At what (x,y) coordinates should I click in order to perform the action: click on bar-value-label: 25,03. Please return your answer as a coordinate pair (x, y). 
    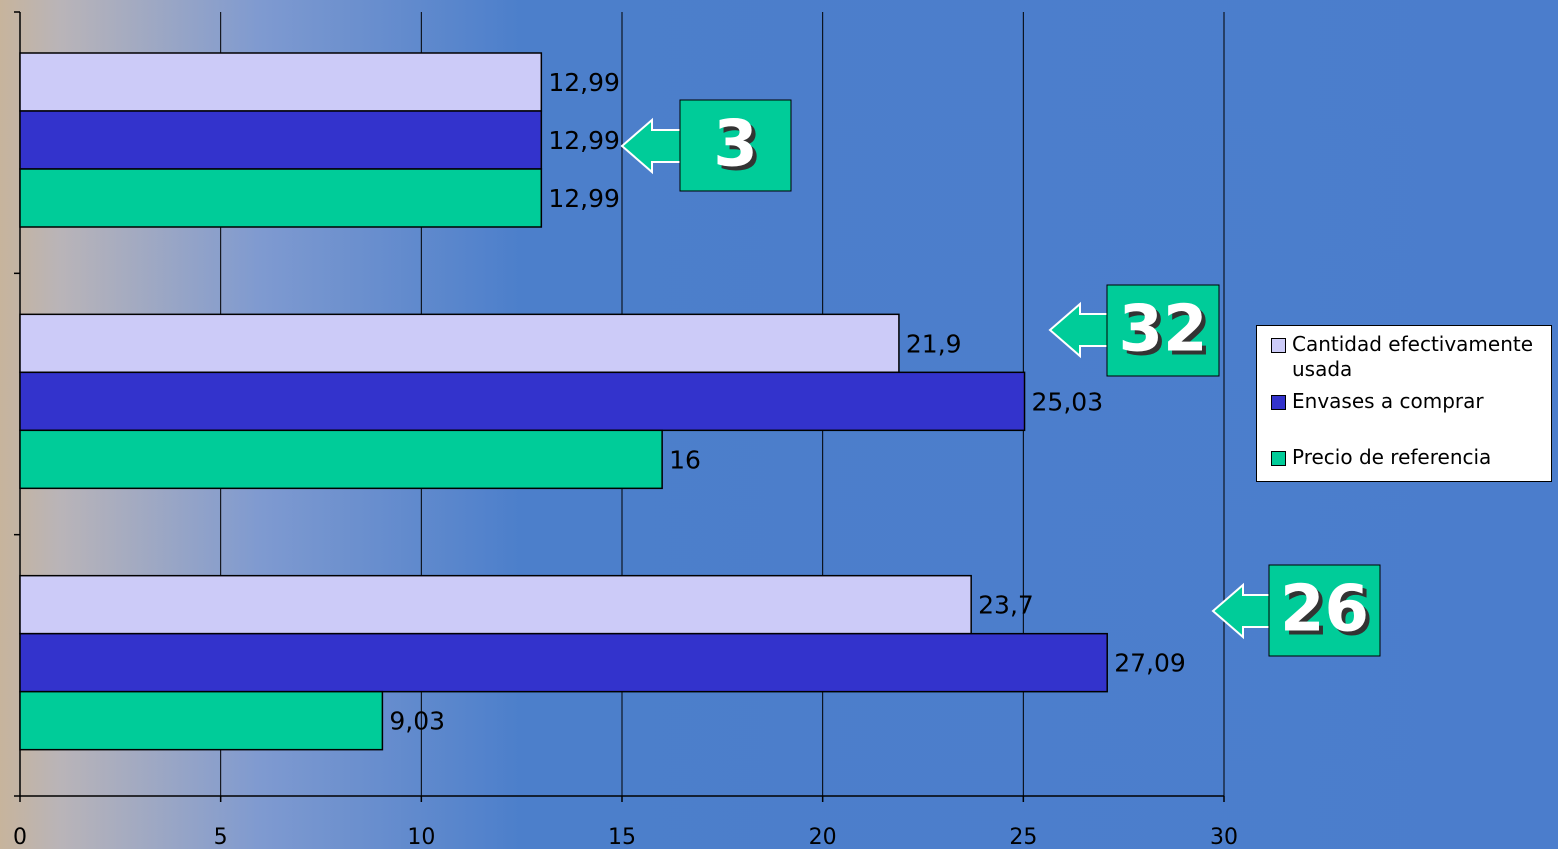
    Looking at the image, I should click on (1068, 401).